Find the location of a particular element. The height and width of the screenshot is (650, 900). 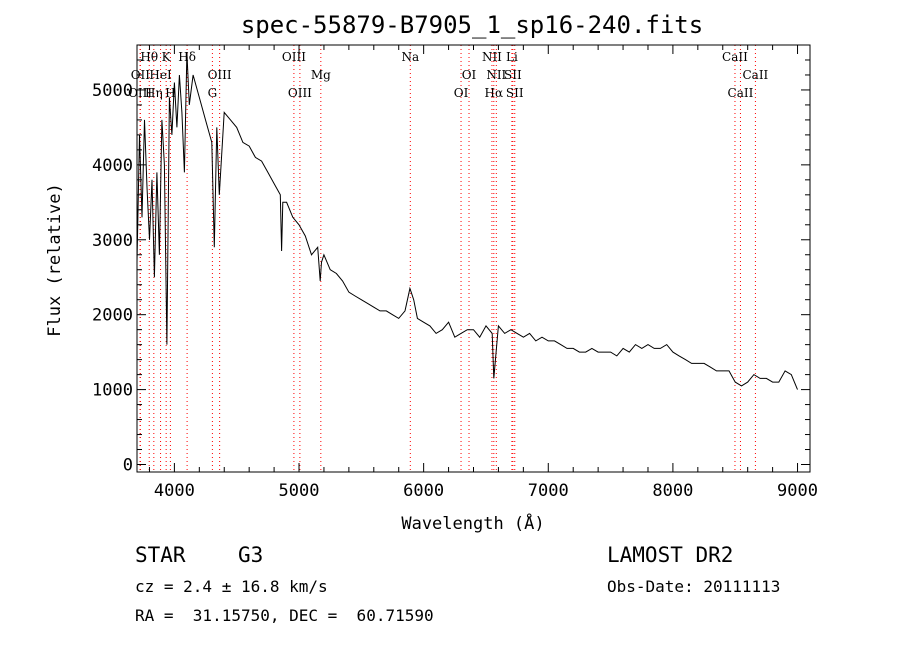

x-tick-label: 7000 is located at coordinates (548, 491).